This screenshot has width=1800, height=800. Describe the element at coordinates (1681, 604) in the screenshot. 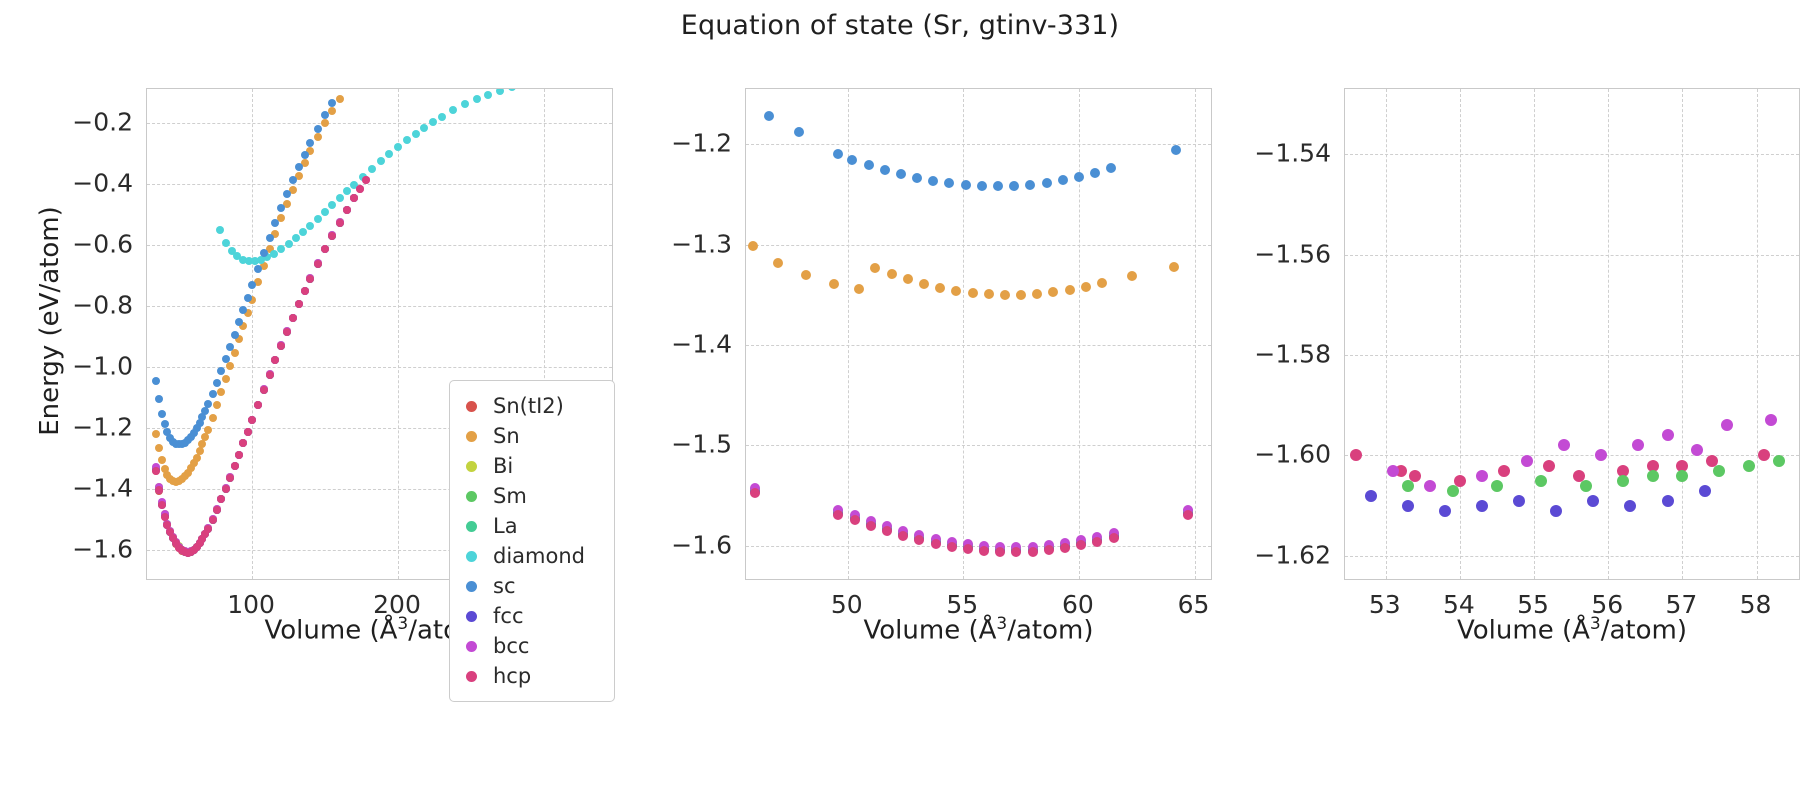

I see `x-tick-label: 57` at that location.